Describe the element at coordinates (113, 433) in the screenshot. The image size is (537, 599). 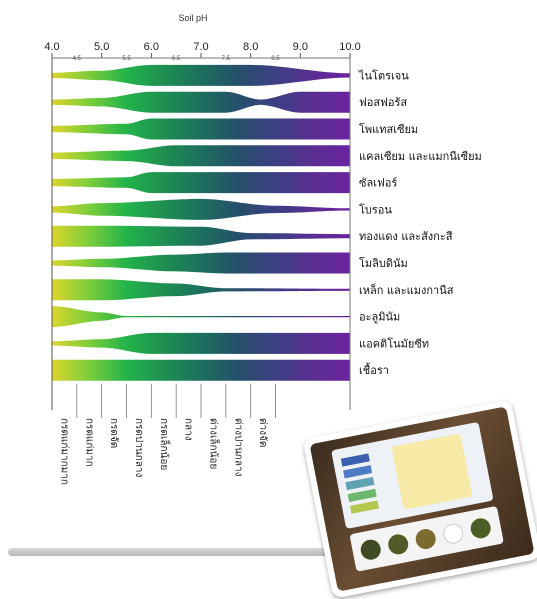
I see `acidity-class-label: กรดจัด` at that location.